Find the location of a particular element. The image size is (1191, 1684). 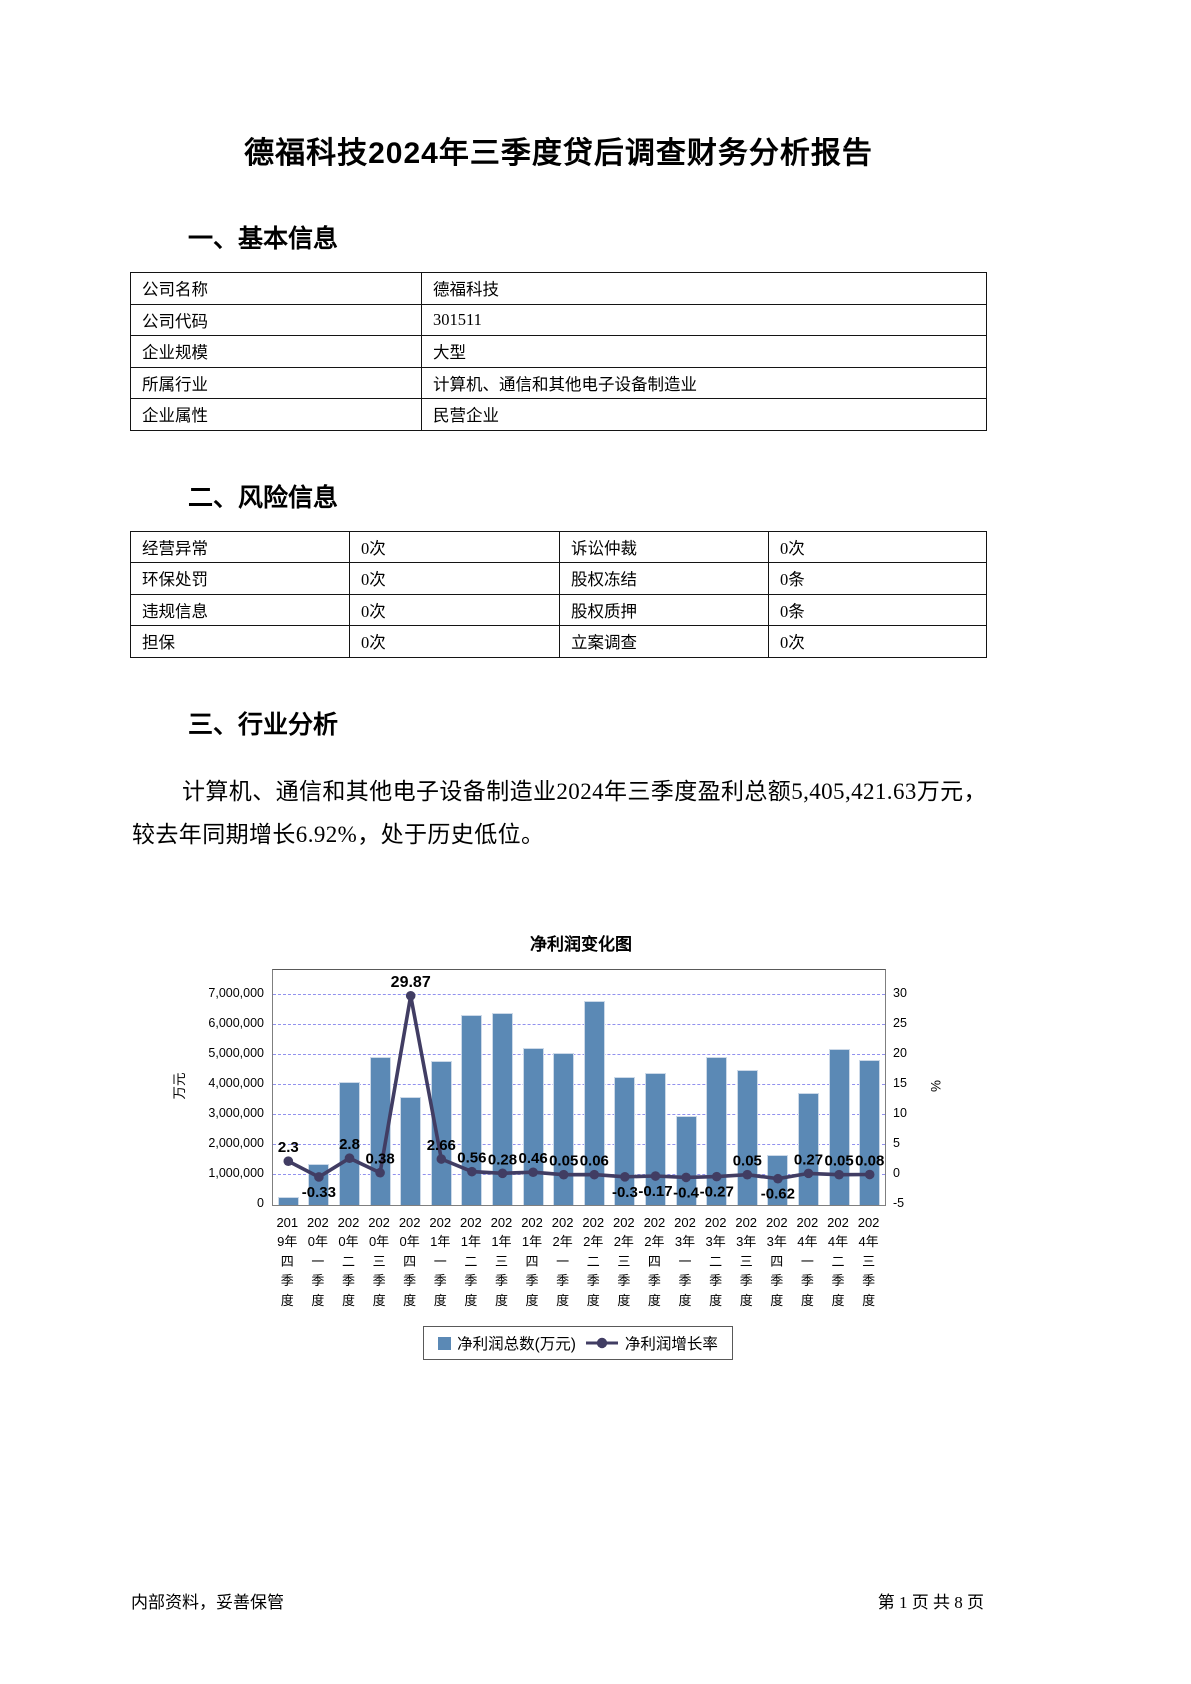

data-label: -0.4 is located at coordinates (686, 1192).